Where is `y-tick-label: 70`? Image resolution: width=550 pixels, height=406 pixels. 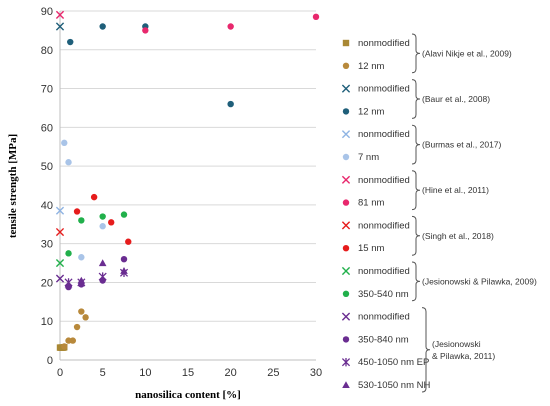 y-tick-label: 70 is located at coordinates (47, 90).